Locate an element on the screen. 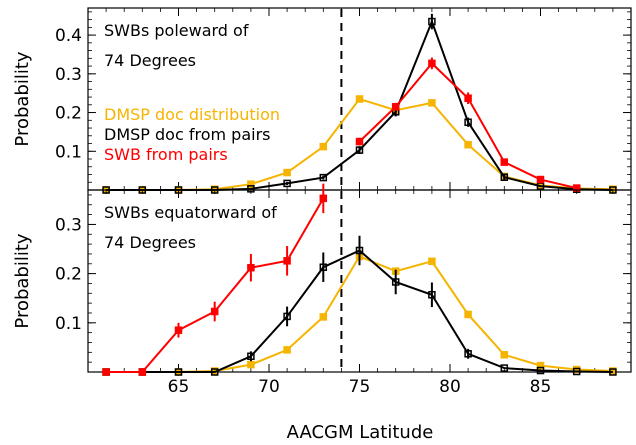  x-tick-label: 70 is located at coordinates (269, 387).